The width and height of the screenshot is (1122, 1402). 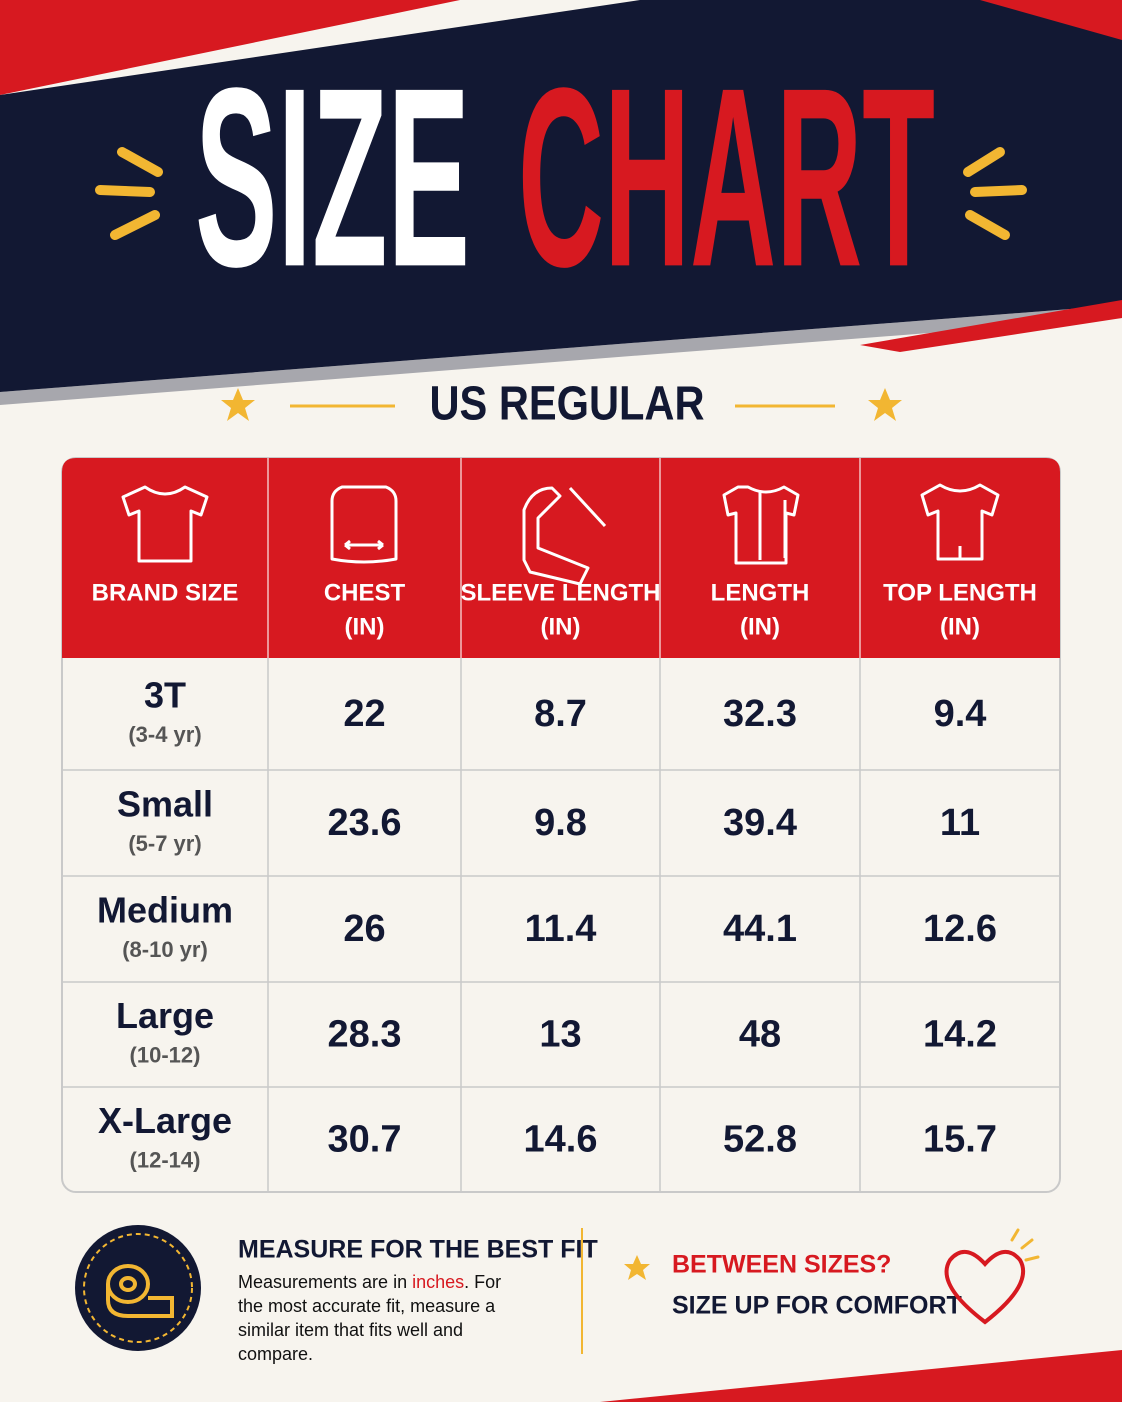 I want to click on size-age: (12-14), so click(x=165, y=1159).